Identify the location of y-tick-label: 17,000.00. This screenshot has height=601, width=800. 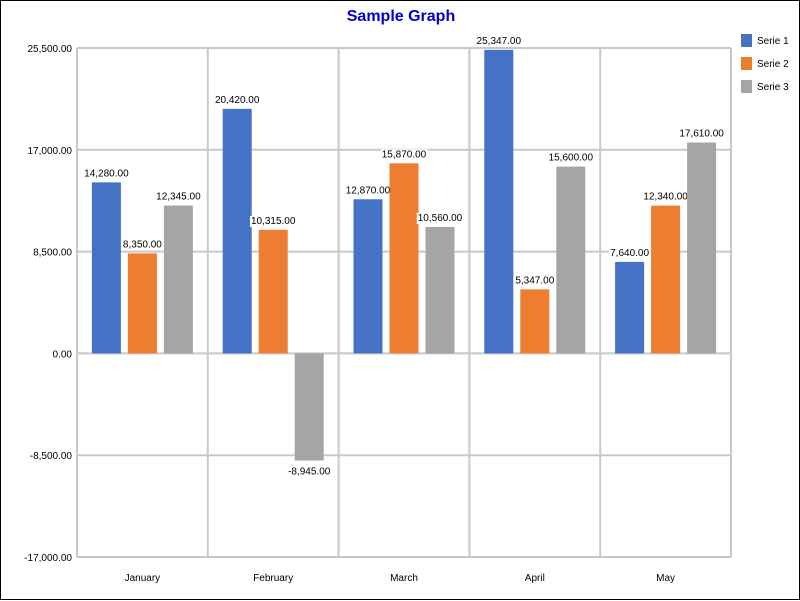
(50, 151).